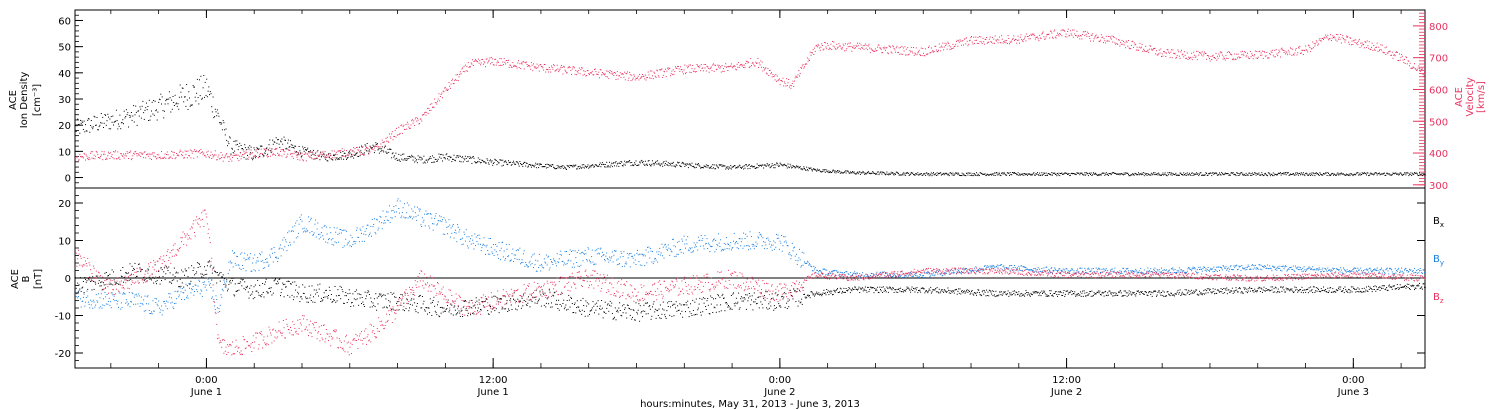 The height and width of the screenshot is (410, 1500). What do you see at coordinates (27, 279) in the screenshot?
I see `b-axis-label: ACE B [nT]` at bounding box center [27, 279].